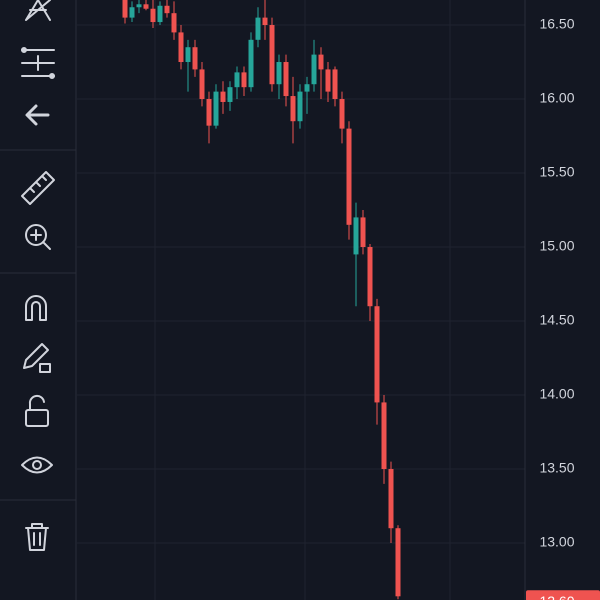  I want to click on toolbar-bg, so click(38, 300).